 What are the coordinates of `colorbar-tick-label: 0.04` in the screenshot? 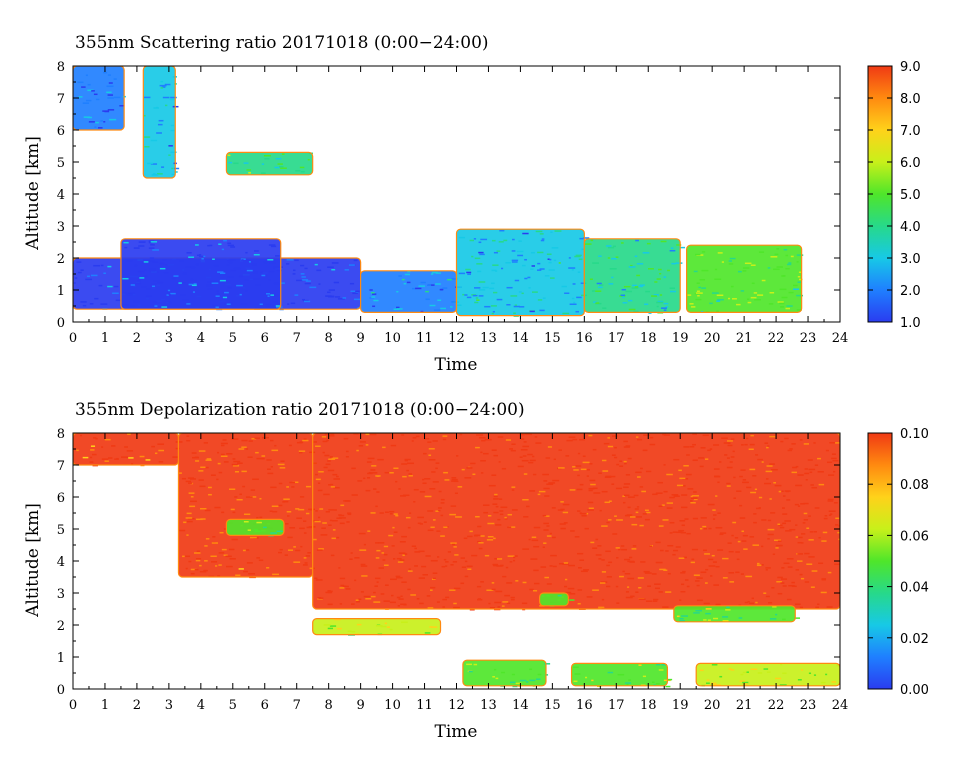 It's located at (914, 588).